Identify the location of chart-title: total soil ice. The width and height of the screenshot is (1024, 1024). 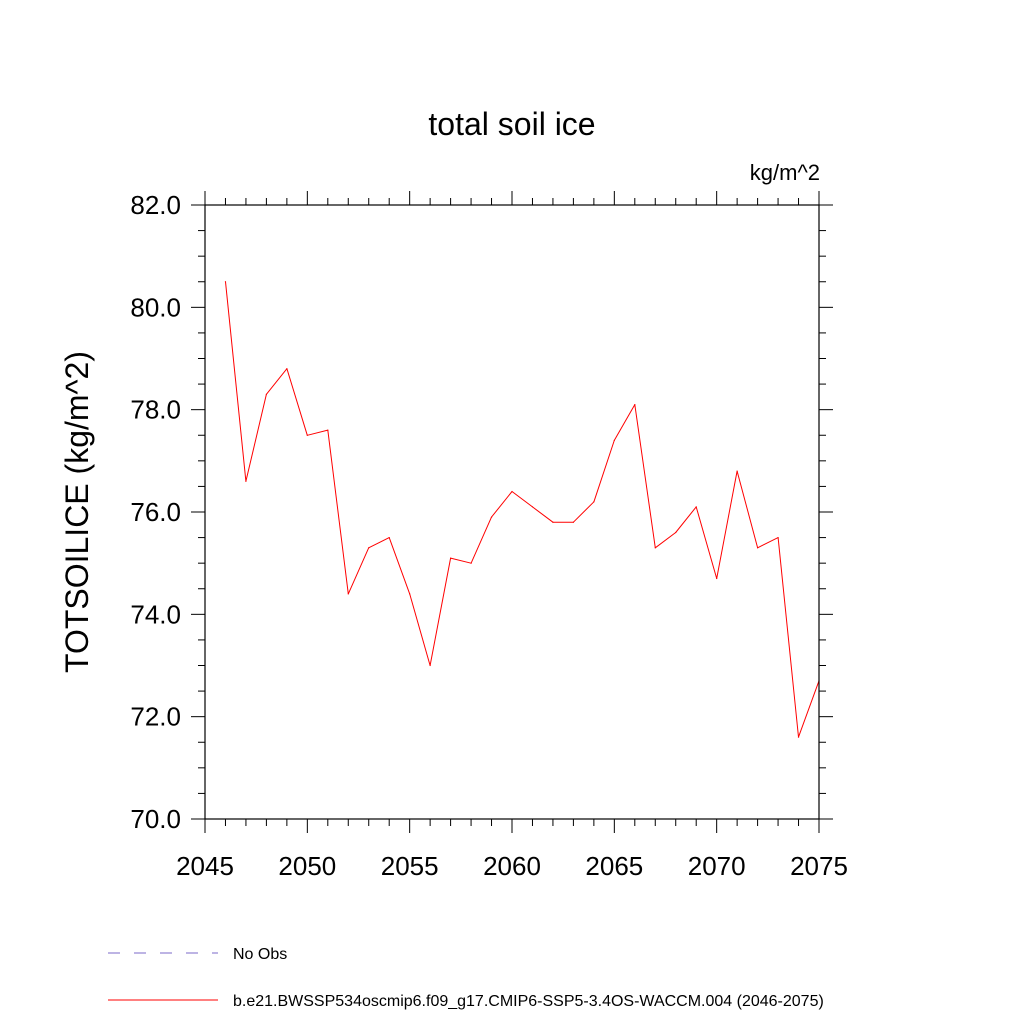
(511, 124).